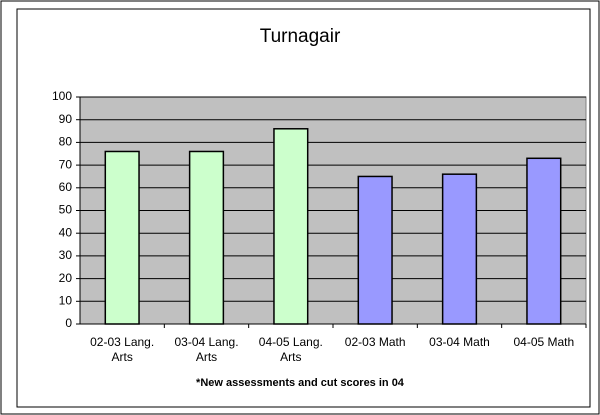  Describe the element at coordinates (206, 349) in the screenshot. I see `x-tick-label: 03-04 Lang. Arts` at that location.